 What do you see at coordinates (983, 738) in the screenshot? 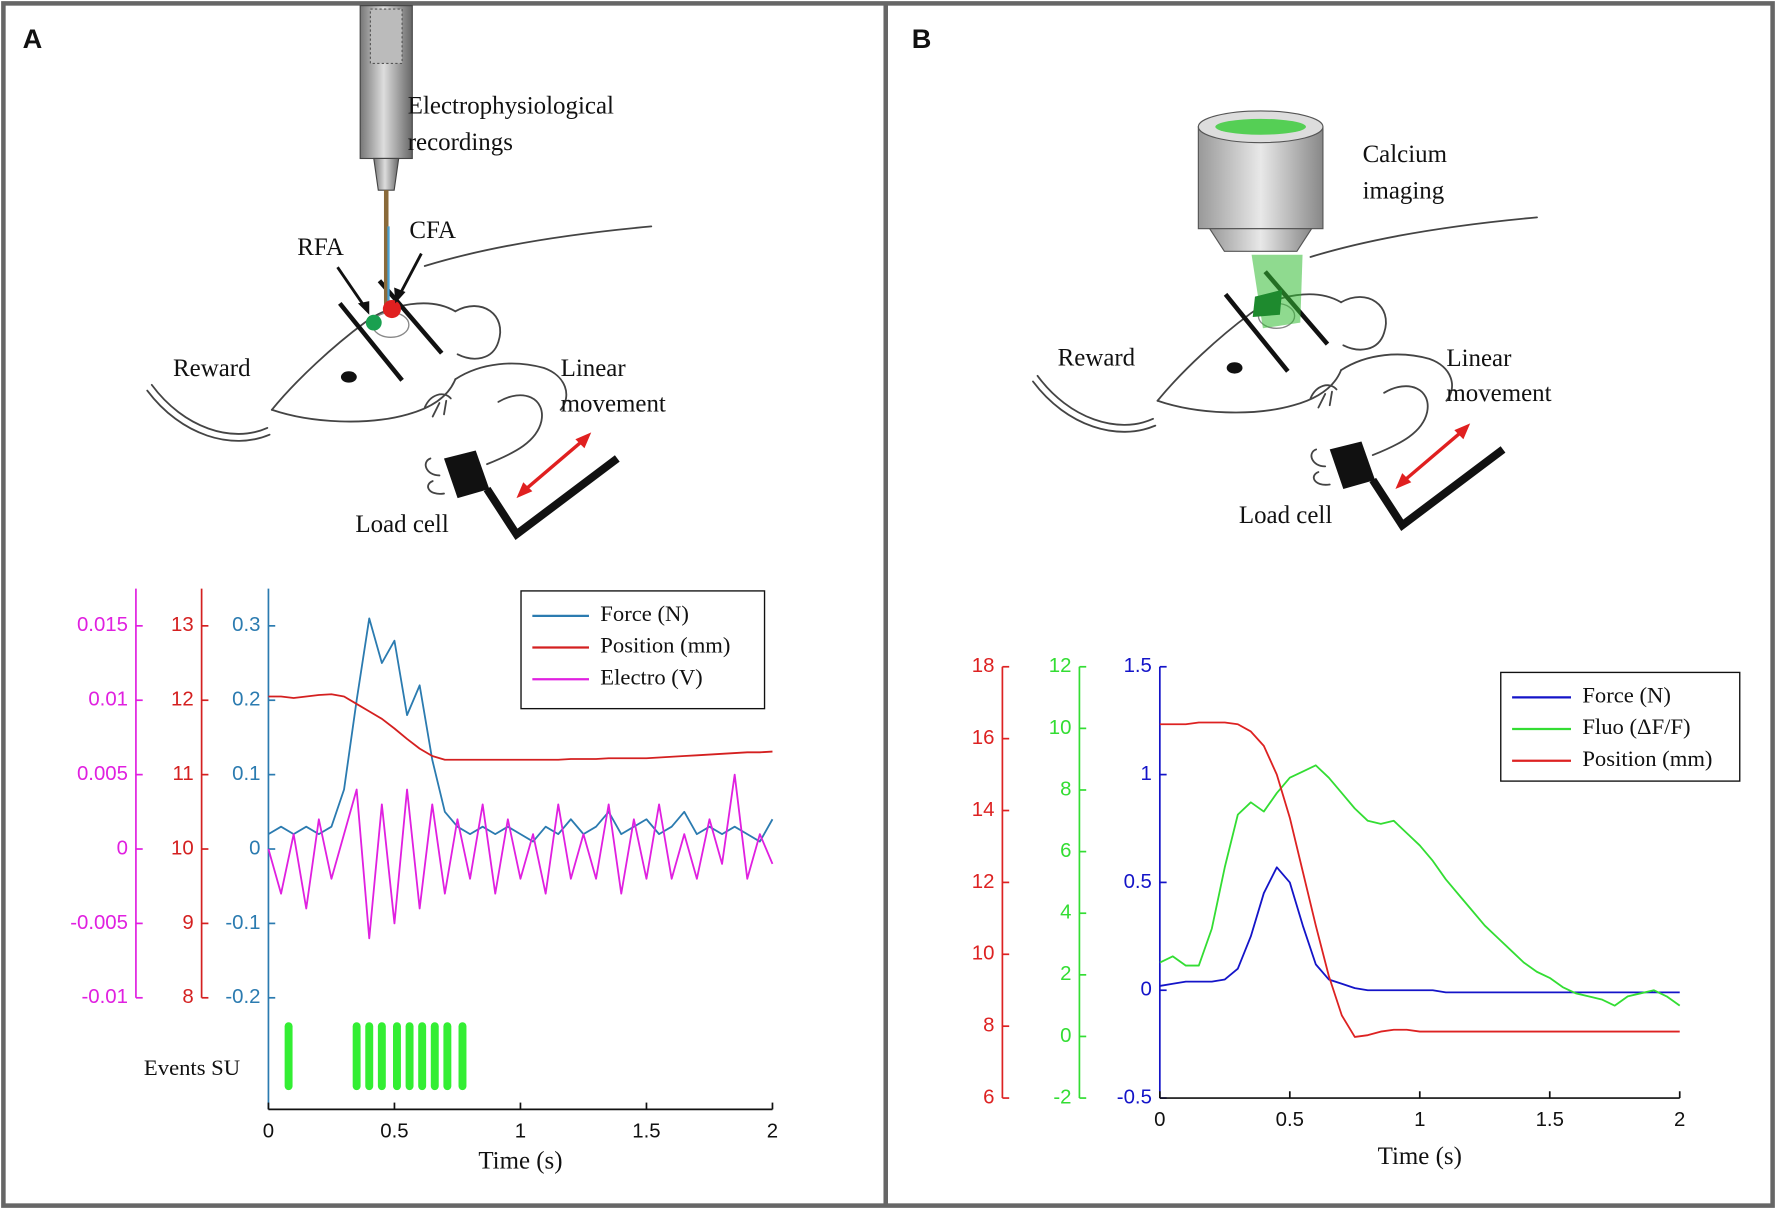
I see `y-tick-label: 16` at bounding box center [983, 738].